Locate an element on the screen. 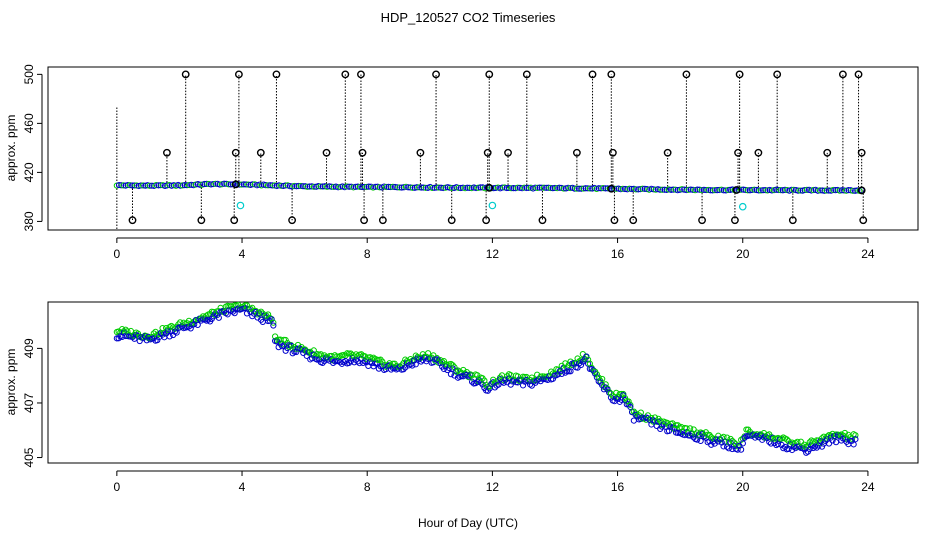 This screenshot has width=936, height=540. figure-title: HDP_120527 CO2 Timeseries is located at coordinates (468, 17).